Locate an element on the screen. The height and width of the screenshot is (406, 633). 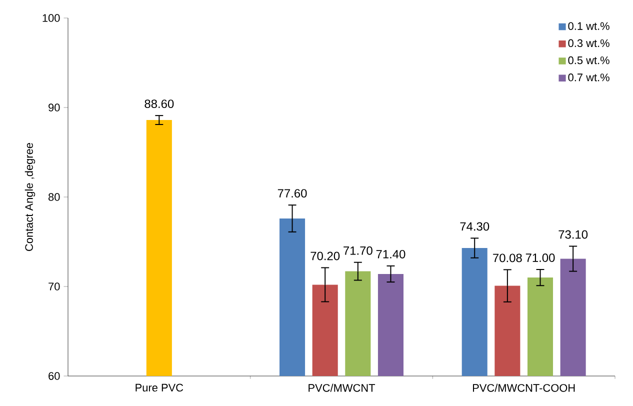
legend-label: 0.3 wt.% is located at coordinates (589, 43).